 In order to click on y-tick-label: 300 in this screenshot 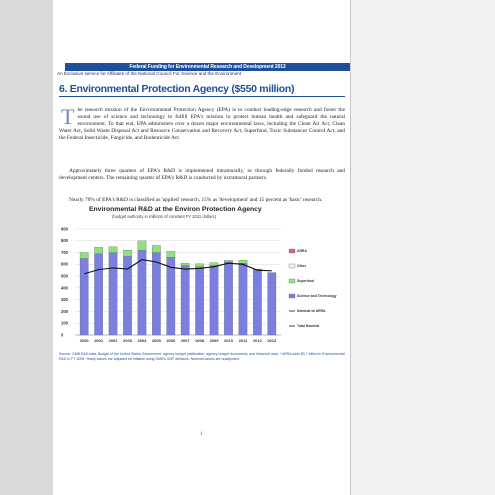, I will do `click(65, 299)`.